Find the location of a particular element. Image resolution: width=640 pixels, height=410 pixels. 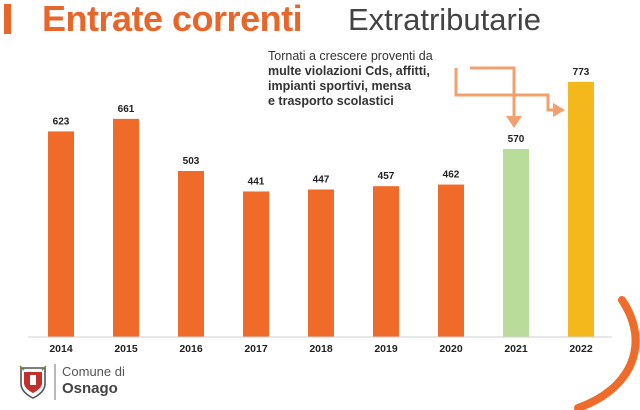

data-label-2014: 623 is located at coordinates (61, 121).